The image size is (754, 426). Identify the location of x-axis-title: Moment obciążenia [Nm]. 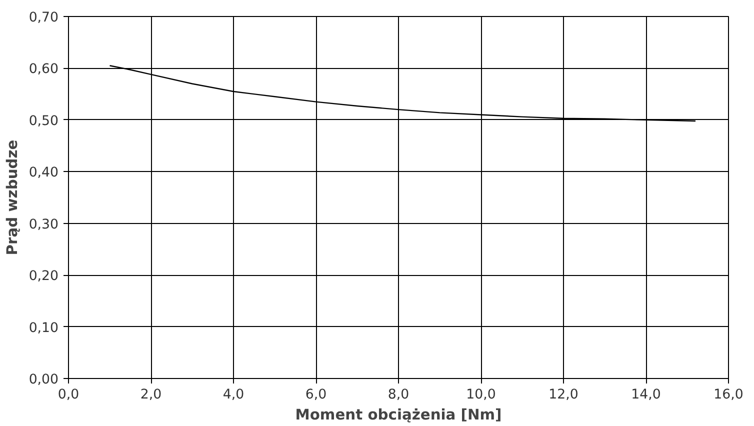
(398, 415).